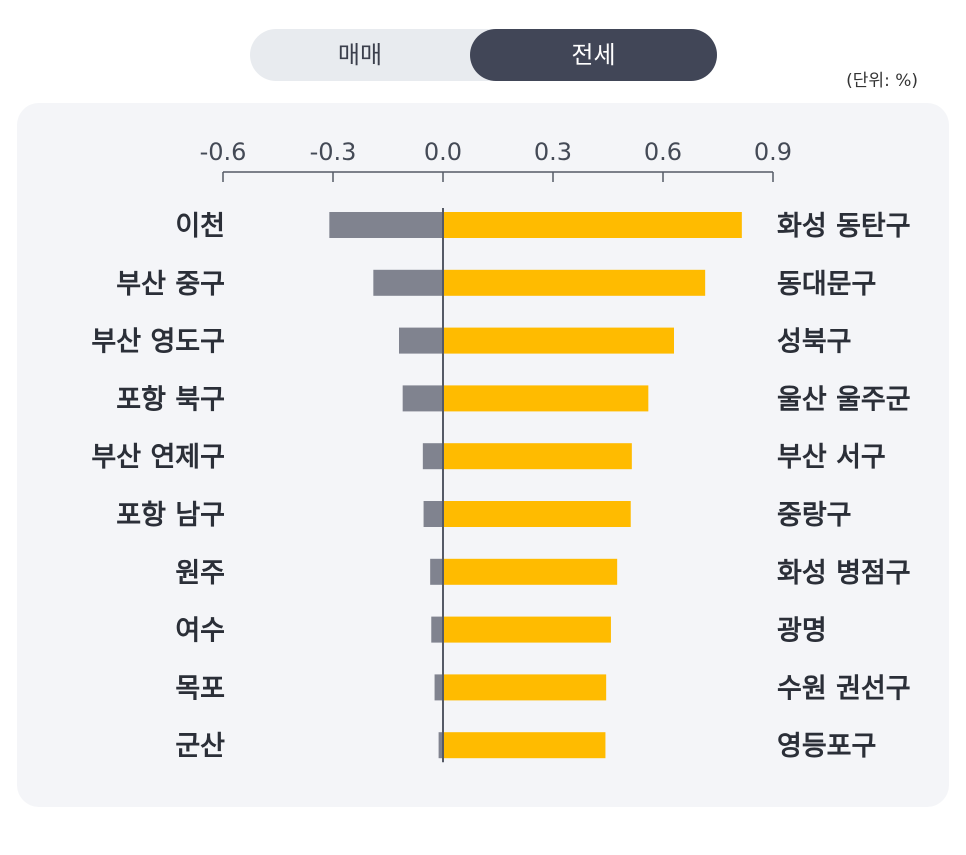 Image resolution: width=966 pixels, height=855 pixels. What do you see at coordinates (814, 515) in the screenshot?
I see `category-label-right: 중랑구` at bounding box center [814, 515].